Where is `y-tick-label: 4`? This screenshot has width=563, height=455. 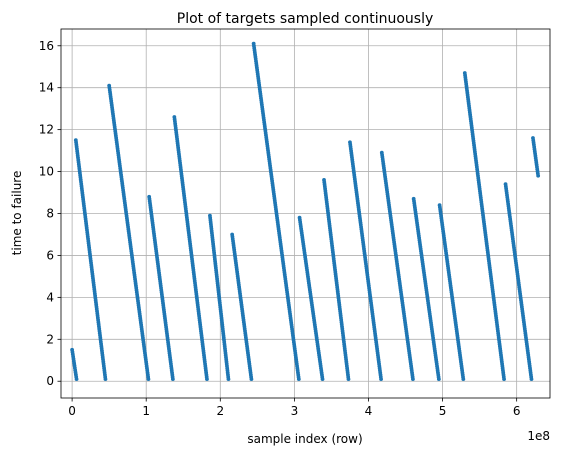
y-tick-label: 4 is located at coordinates (50, 297).